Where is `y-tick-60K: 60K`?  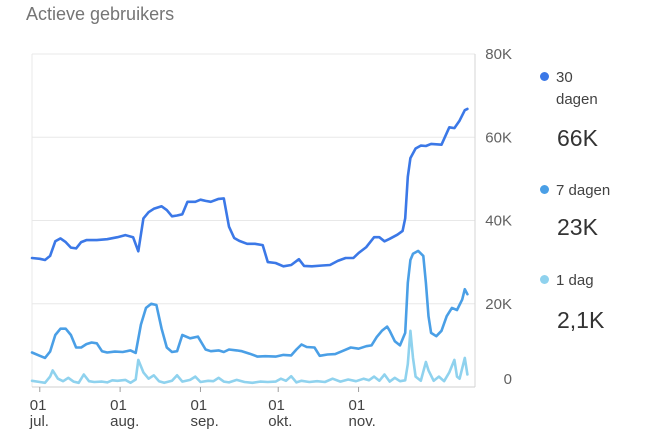 y-tick-60K: 60K is located at coordinates (498, 137).